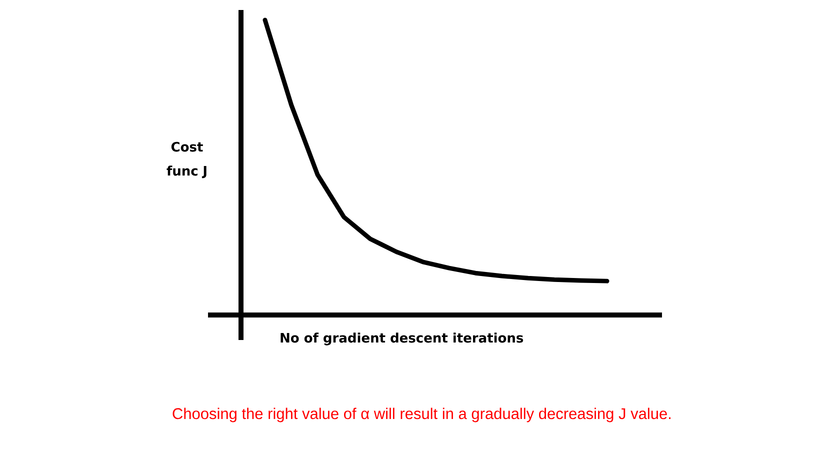  I want to click on text: Choosing the right value of α will result in a gradually decreasing J value., so click(421, 415).